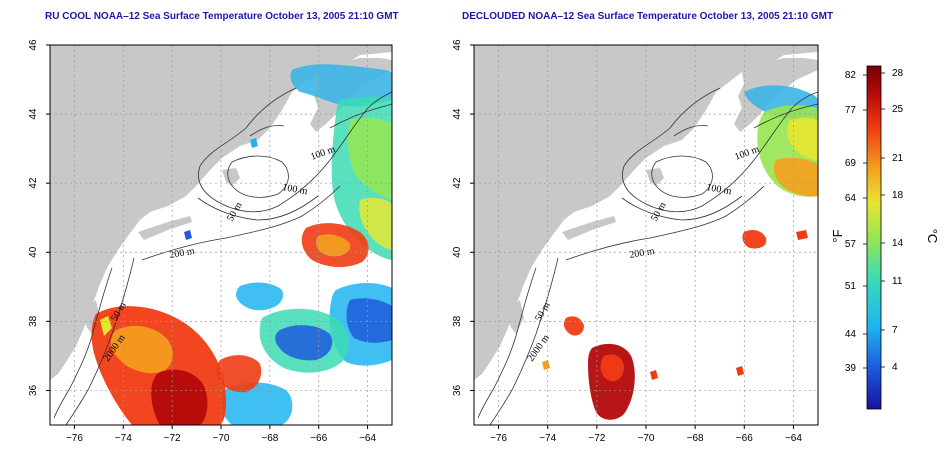  I want to click on right-land-delmarva, so click(516, 317).